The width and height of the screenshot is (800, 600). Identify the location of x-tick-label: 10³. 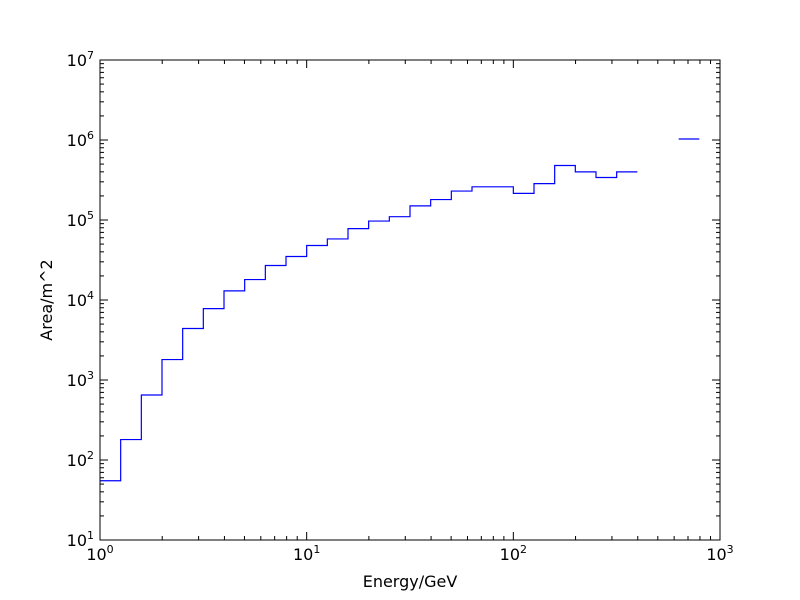
(719, 553).